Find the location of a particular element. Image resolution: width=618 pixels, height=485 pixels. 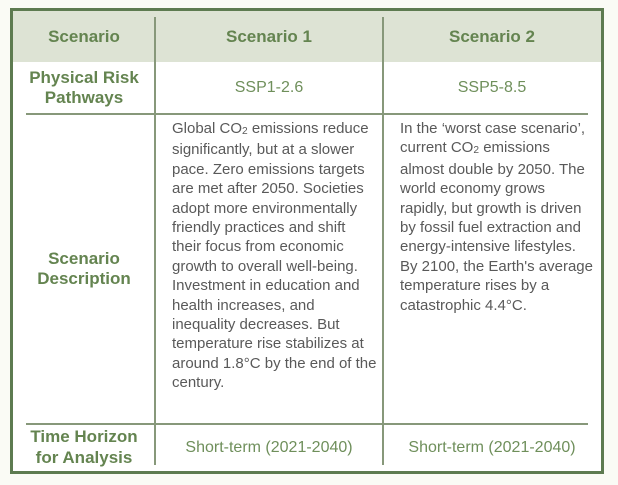

header-cell-scenario: Scenario is located at coordinates (84, 36).